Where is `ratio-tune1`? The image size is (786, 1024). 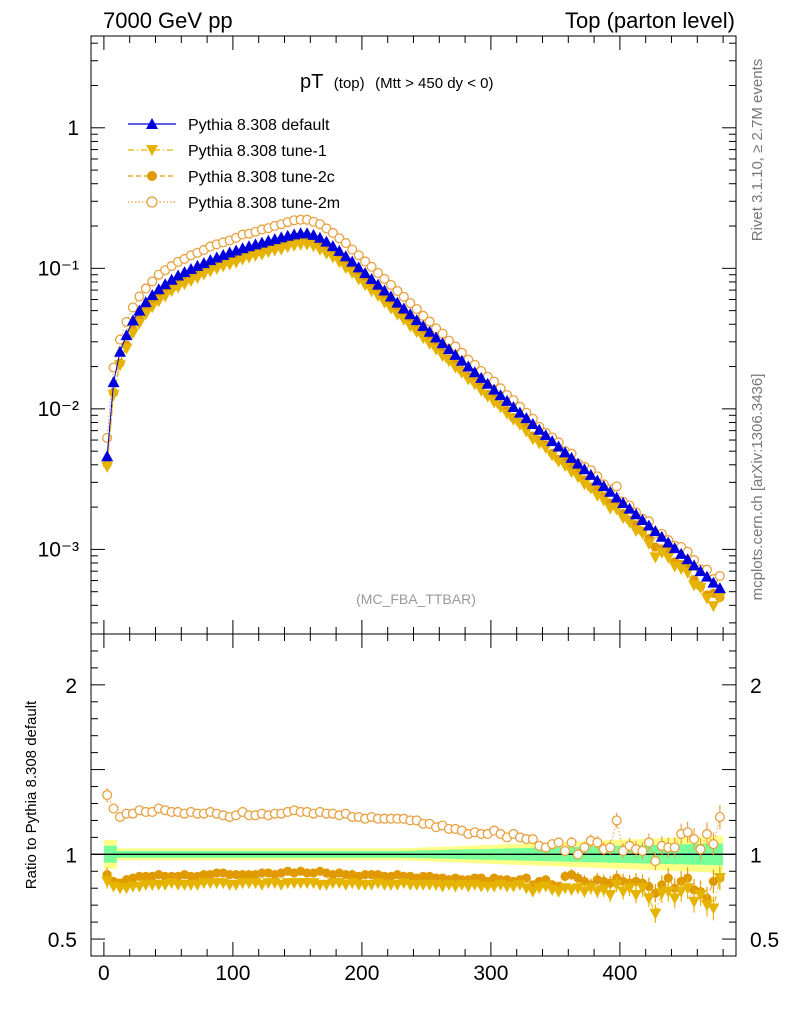 ratio-tune1 is located at coordinates (413, 894).